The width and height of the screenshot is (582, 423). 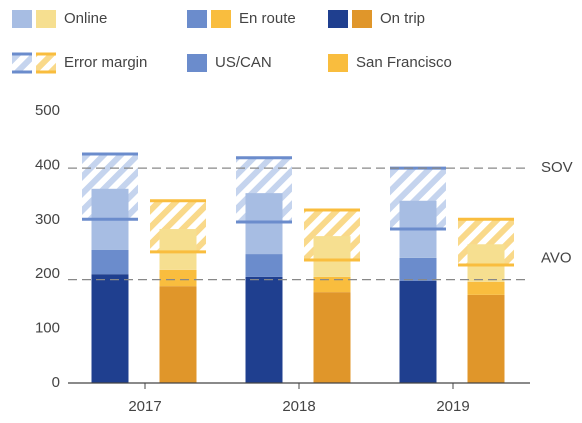 I want to click on legend-label: Error margin, so click(x=105, y=62).